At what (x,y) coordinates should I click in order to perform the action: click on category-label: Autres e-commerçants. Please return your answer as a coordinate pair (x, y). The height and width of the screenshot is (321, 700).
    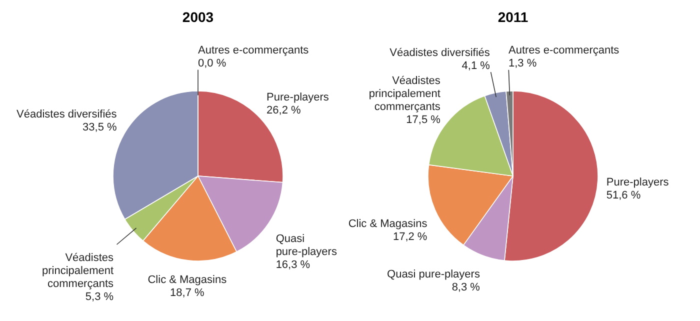
    Looking at the image, I should click on (253, 50).